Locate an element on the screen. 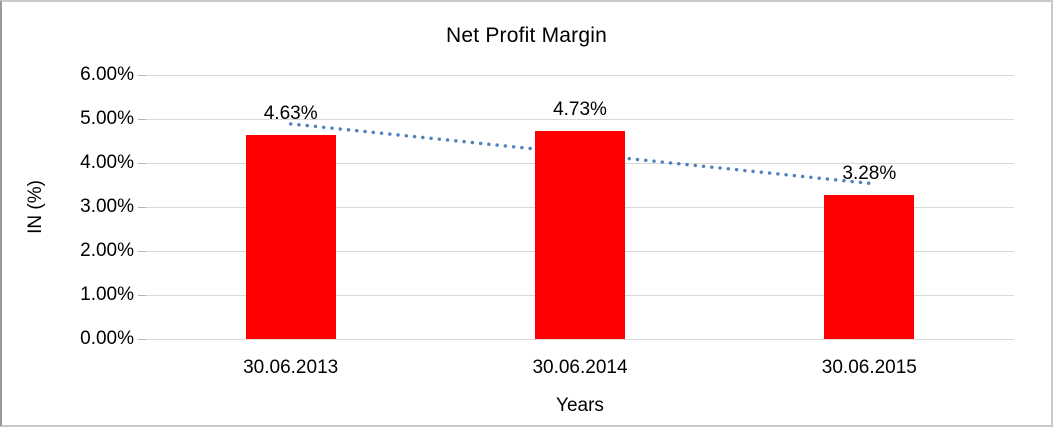  chart-title: Net Profit Margin is located at coordinates (526, 35).